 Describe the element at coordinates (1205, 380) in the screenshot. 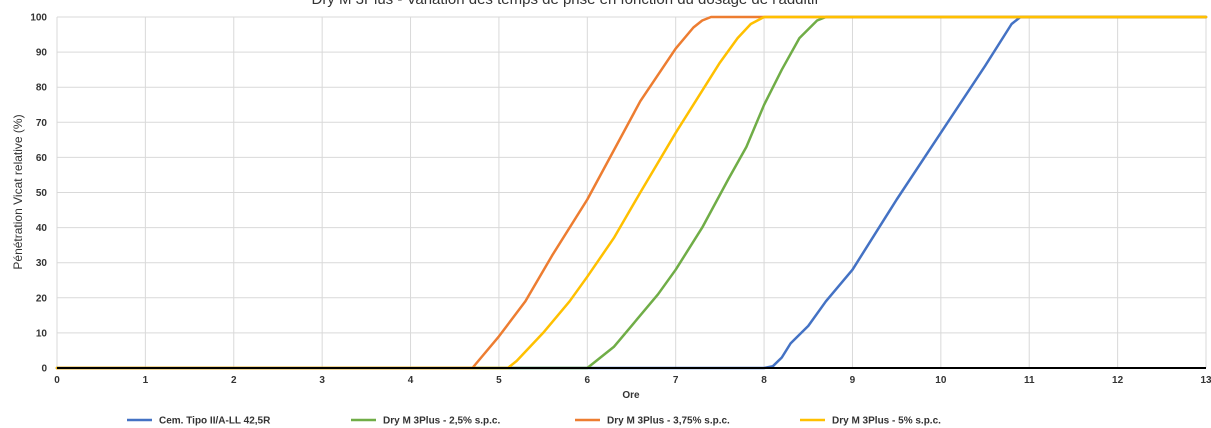

I see `x-tick-label: 13` at that location.